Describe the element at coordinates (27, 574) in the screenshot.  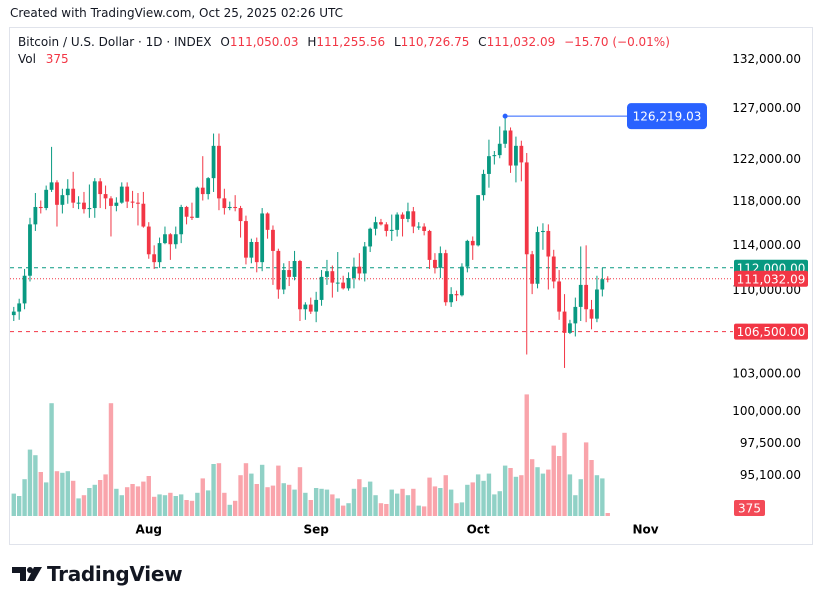
I see `logo` at that location.